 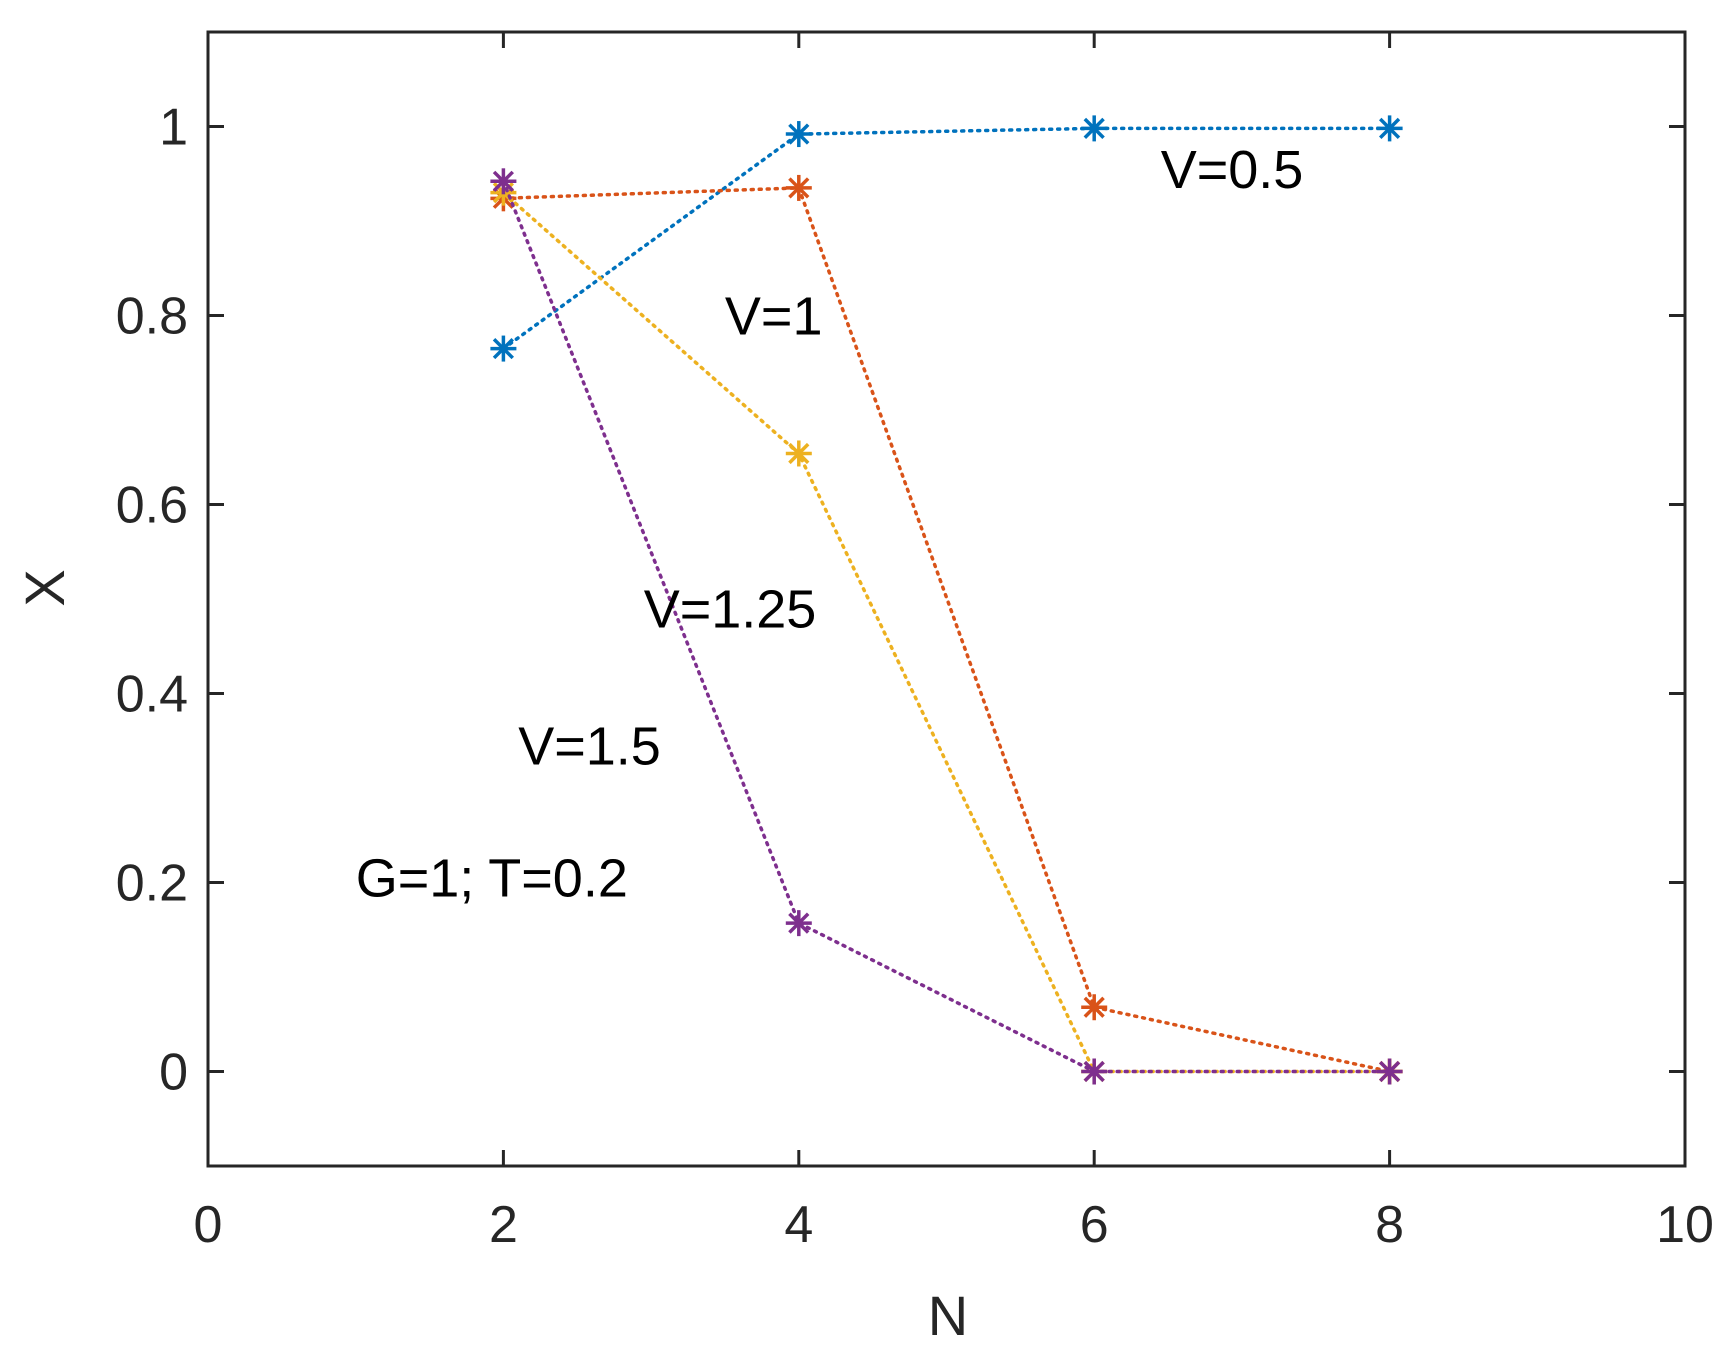 I want to click on x-tick-label-2: 4, so click(x=798, y=1225).